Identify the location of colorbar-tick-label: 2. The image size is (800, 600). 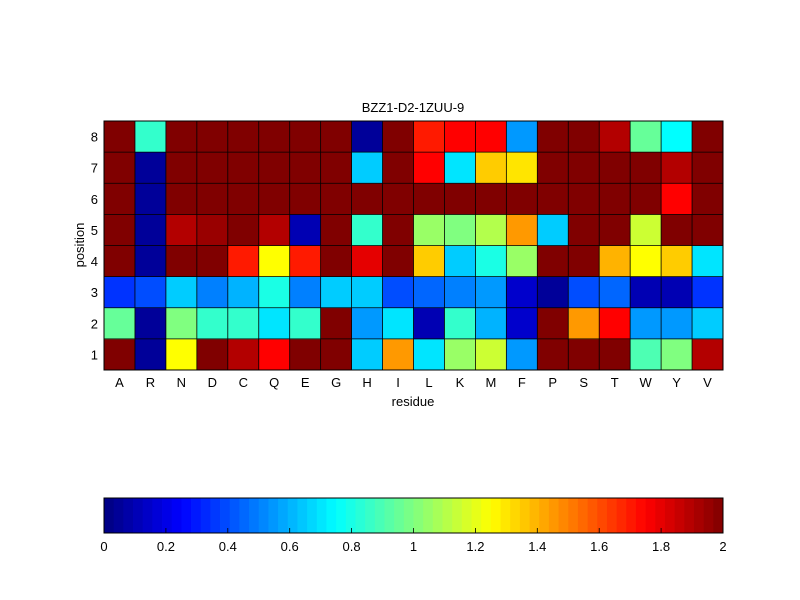
(722, 546).